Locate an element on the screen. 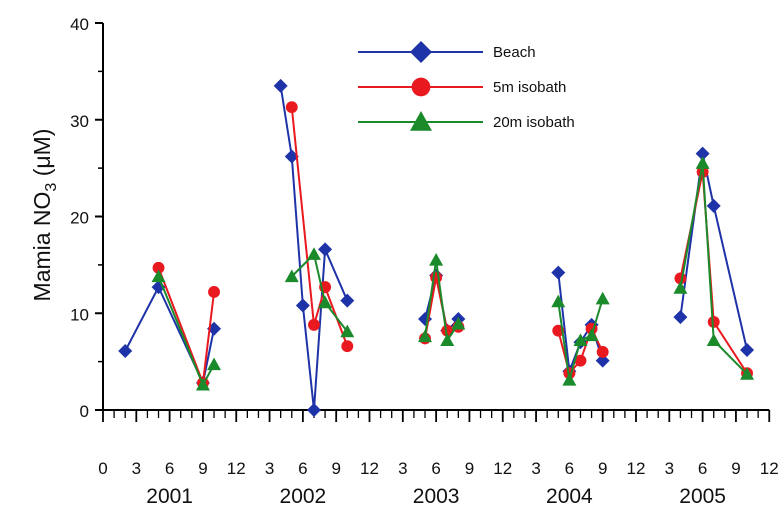  y-axis-label-main: Mamia NO is located at coordinates (42, 247).